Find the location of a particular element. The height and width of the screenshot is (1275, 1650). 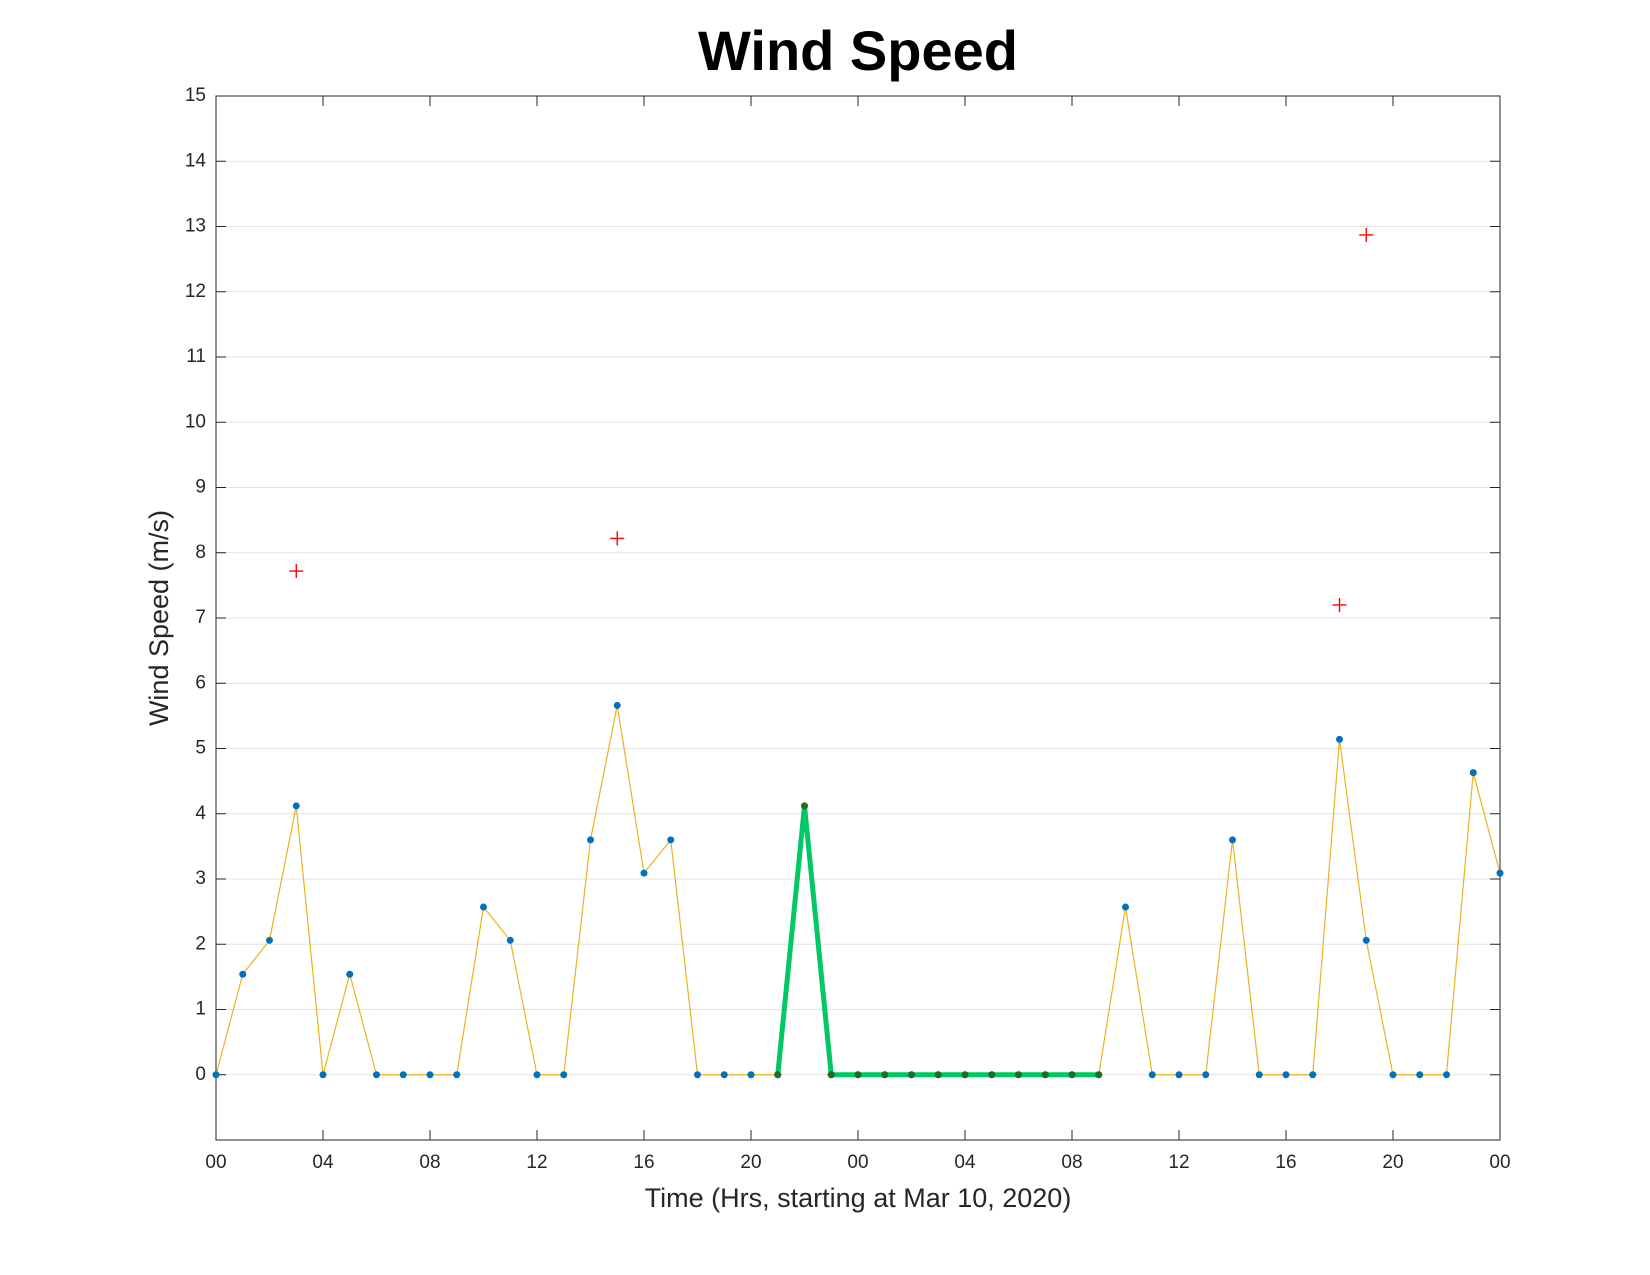

y-tick-label: 5 is located at coordinates (200, 748).